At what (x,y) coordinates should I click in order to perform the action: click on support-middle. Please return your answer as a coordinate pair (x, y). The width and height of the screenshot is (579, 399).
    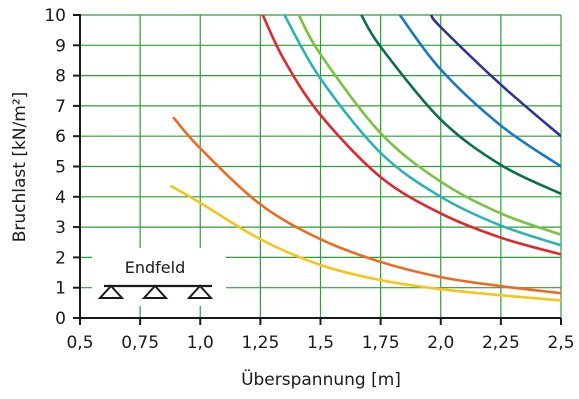
    Looking at the image, I should click on (155, 291).